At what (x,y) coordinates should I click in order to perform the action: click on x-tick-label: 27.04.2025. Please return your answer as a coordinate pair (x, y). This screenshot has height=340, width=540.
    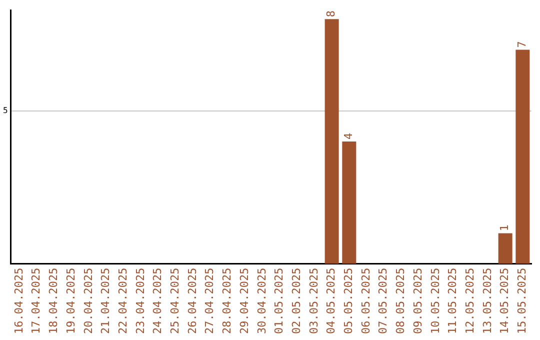
    Looking at the image, I should click on (209, 301).